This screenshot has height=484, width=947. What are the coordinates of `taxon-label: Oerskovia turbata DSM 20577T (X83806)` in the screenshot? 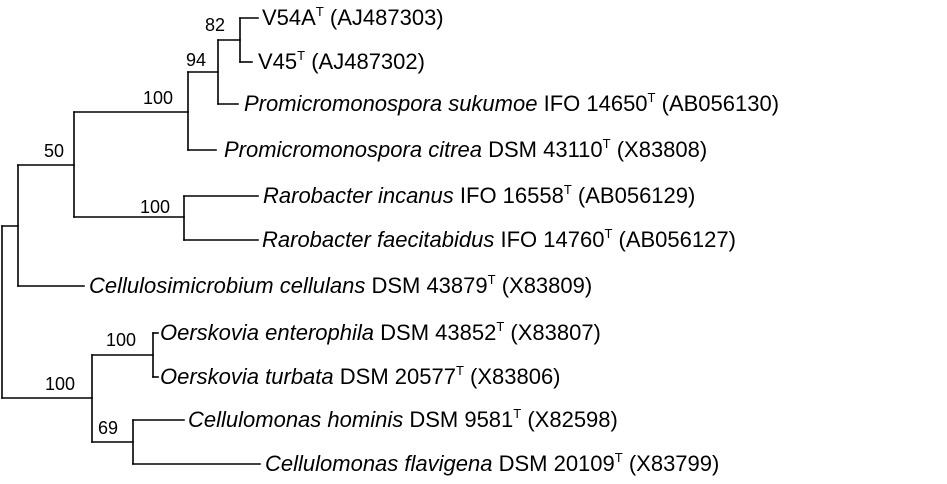 It's located at (360, 376).